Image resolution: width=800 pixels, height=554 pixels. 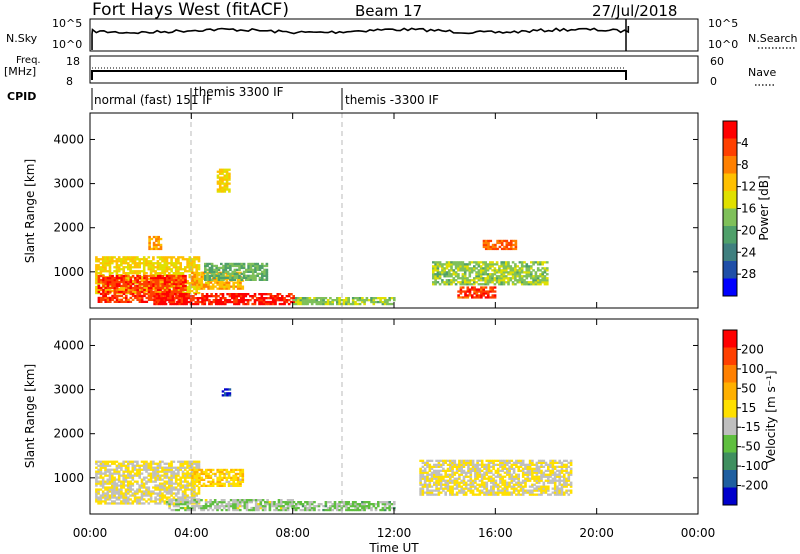 What do you see at coordinates (68, 184) in the screenshot?
I see `y-tick-label: 3000` at bounding box center [68, 184].